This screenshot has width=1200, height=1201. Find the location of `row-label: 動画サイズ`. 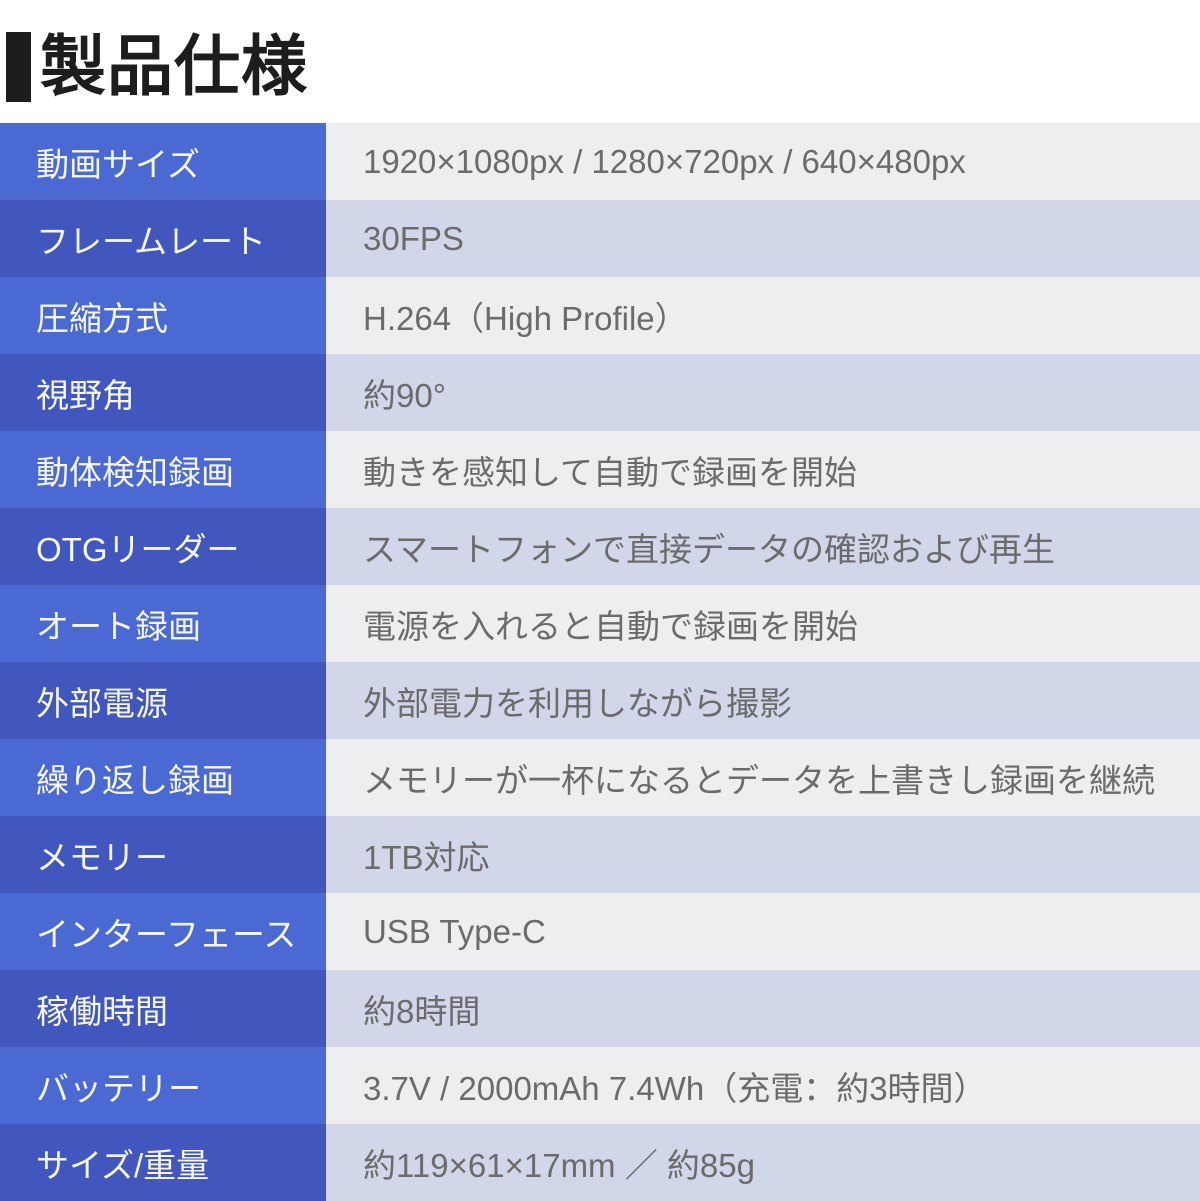

row-label: 動画サイズ is located at coordinates (163, 161).